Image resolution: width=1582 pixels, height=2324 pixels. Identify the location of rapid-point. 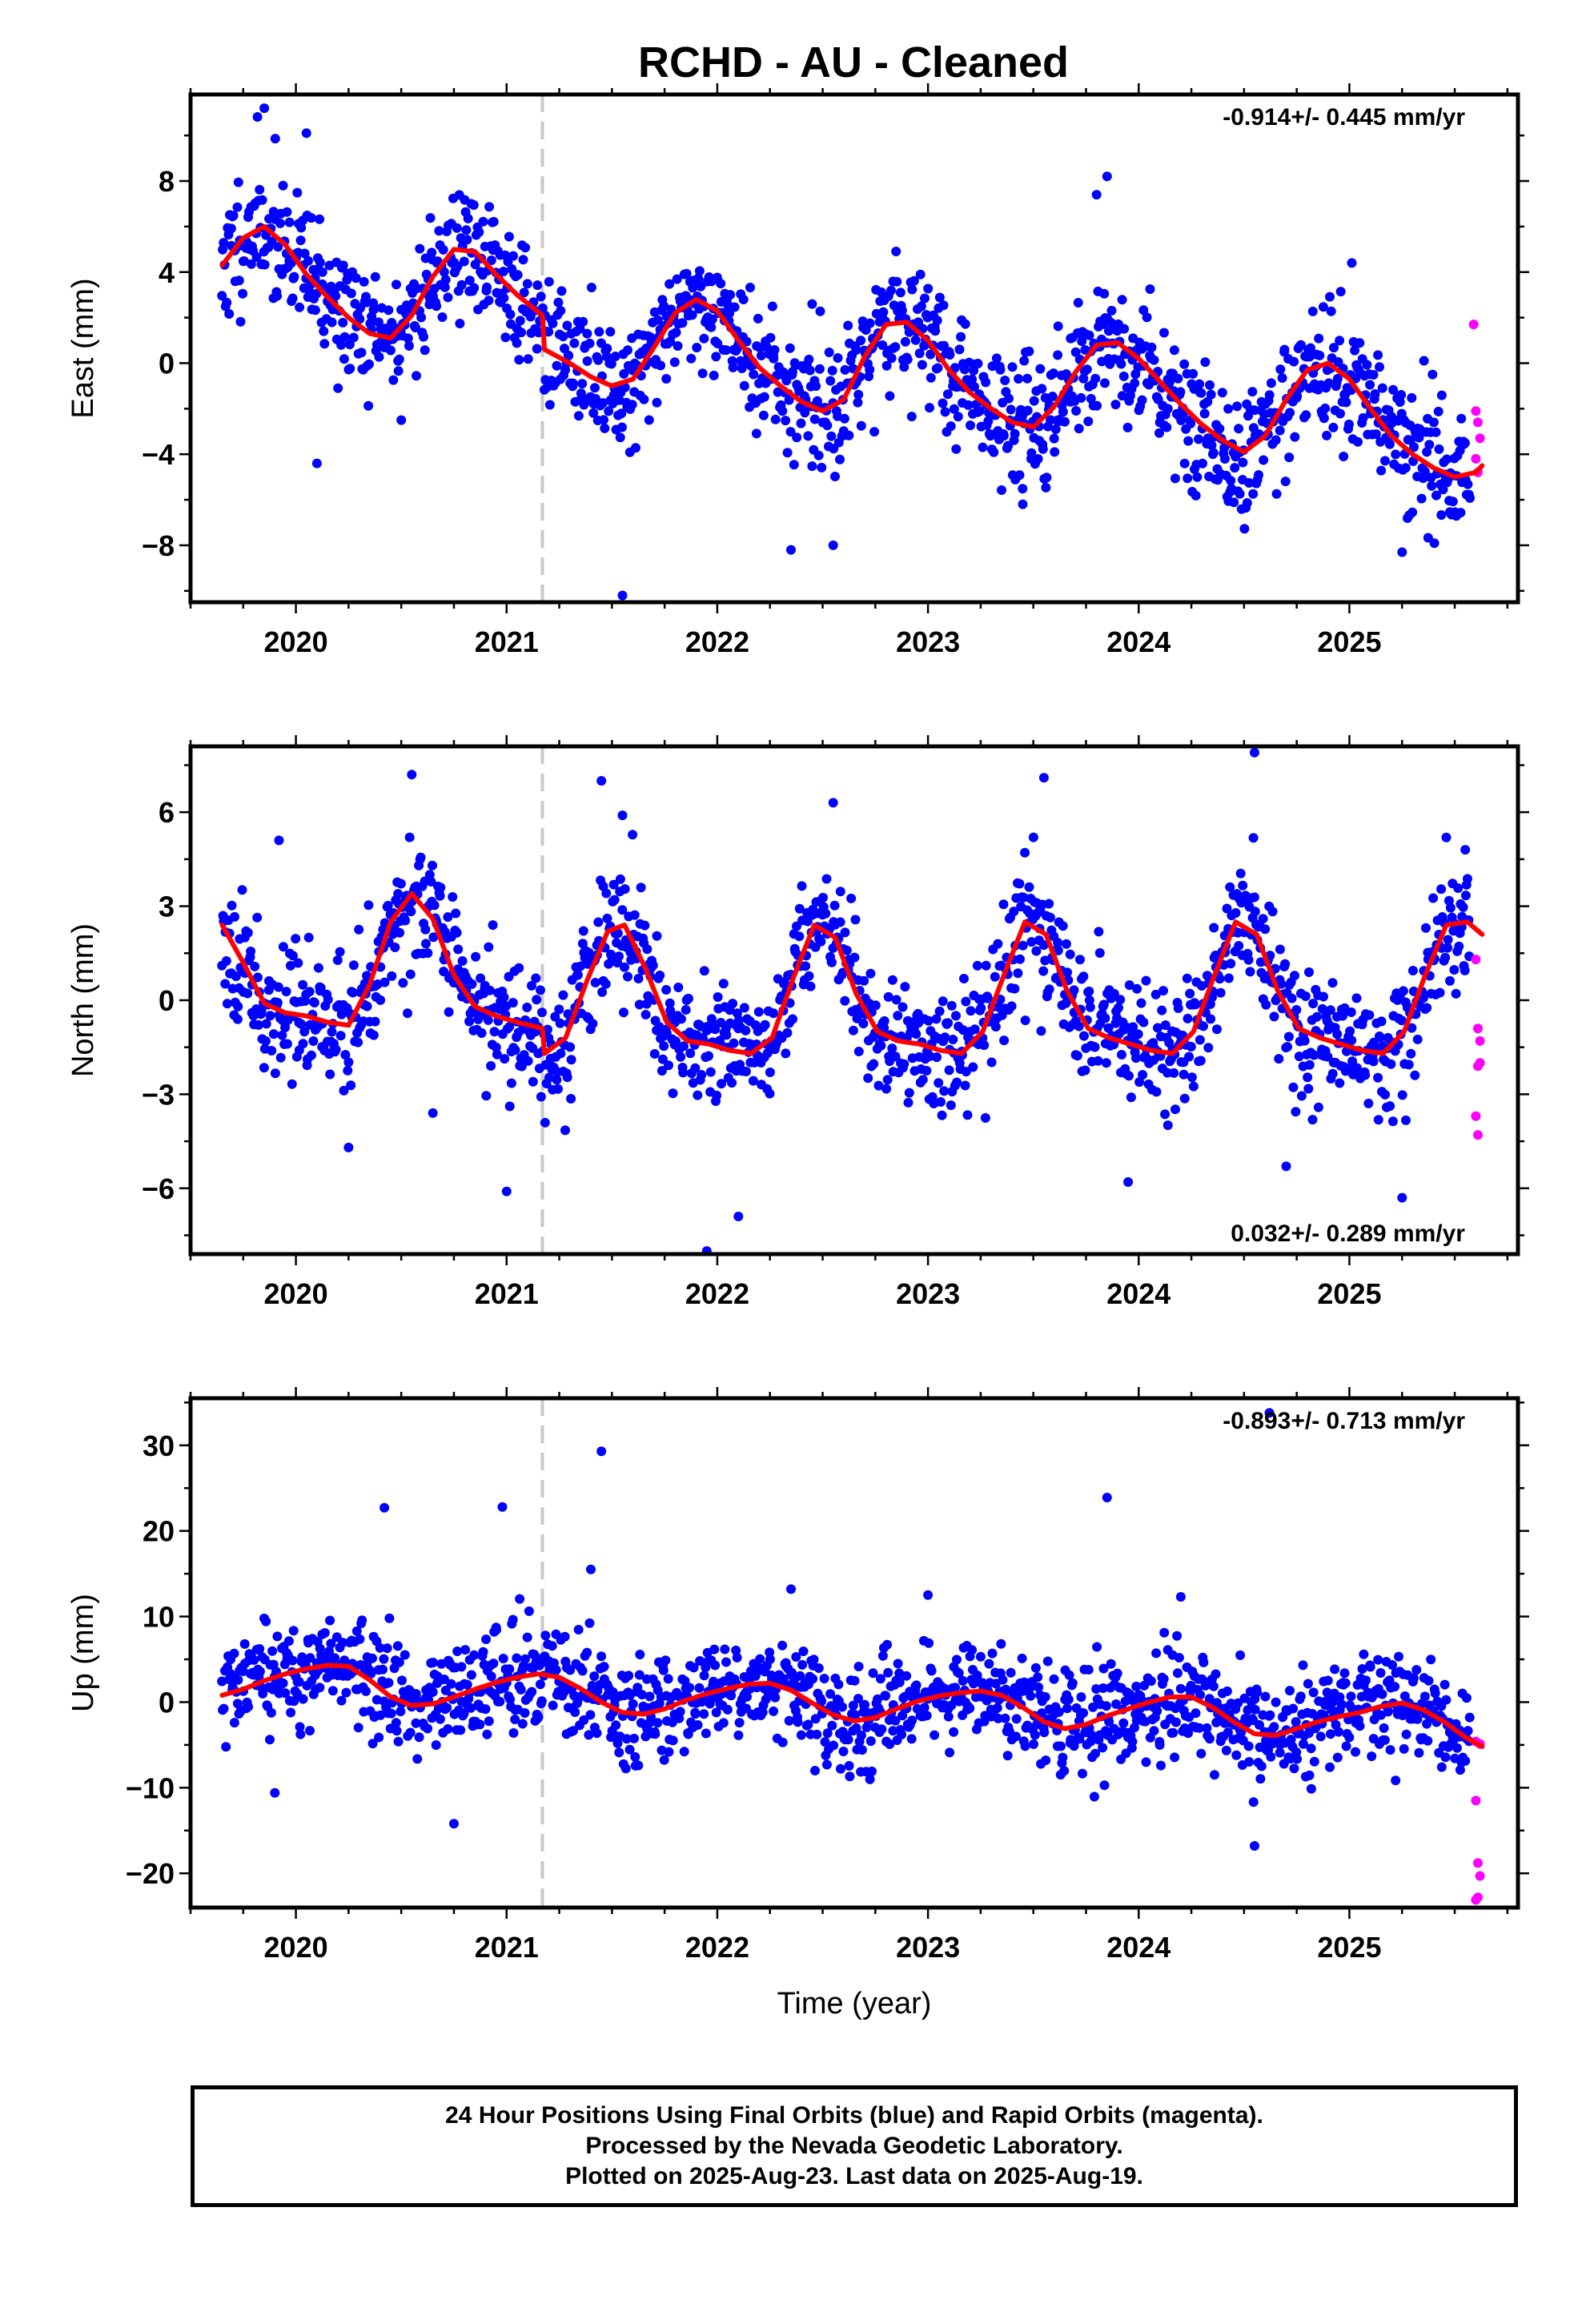
(1473, 325).